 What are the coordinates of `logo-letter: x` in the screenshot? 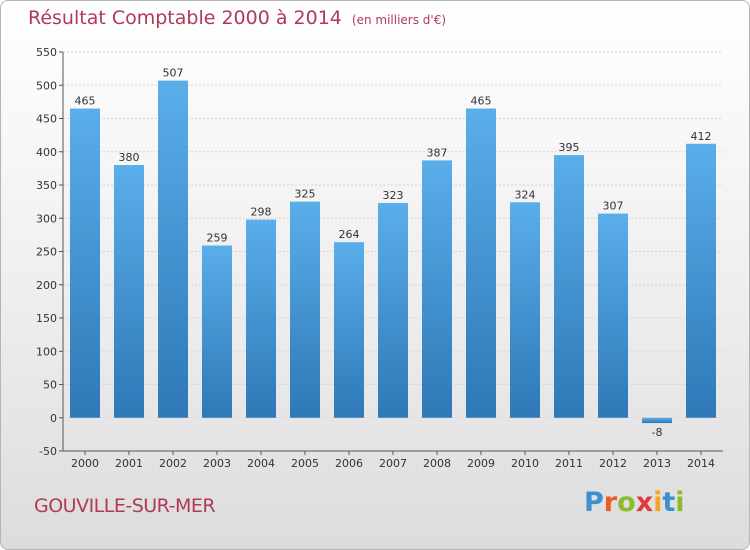 It's located at (644, 502).